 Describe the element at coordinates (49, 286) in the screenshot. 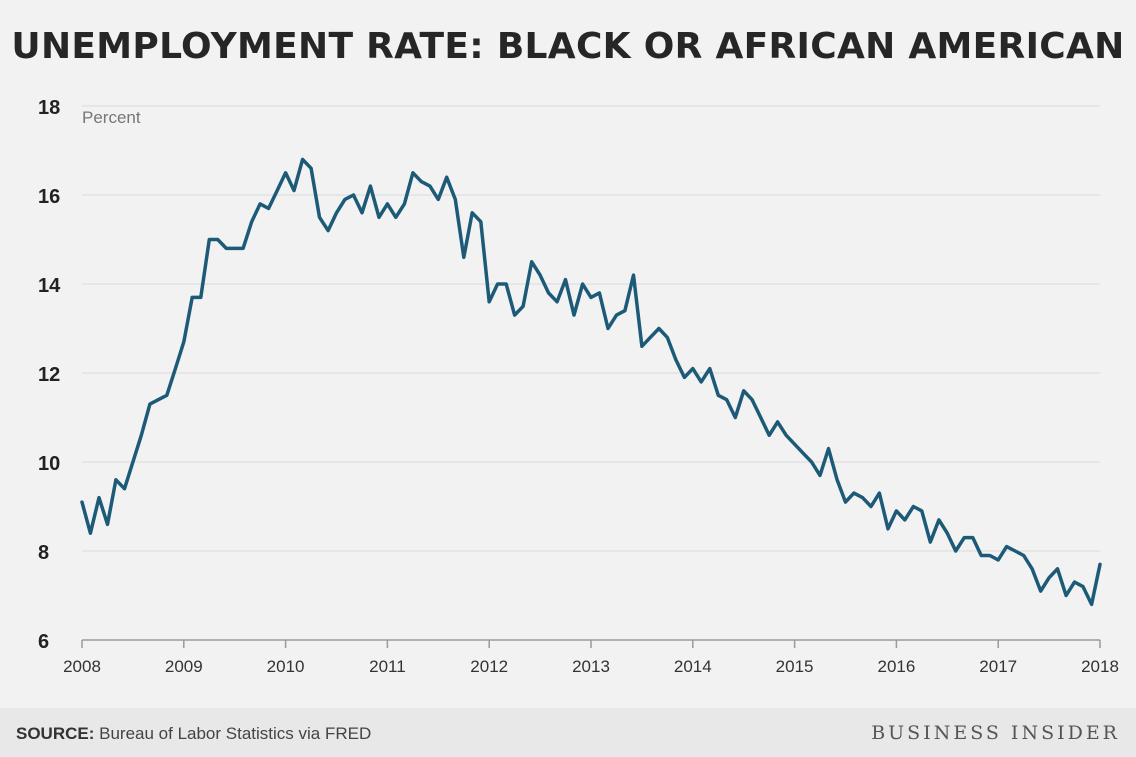

I see `y-tick-label: 14` at that location.